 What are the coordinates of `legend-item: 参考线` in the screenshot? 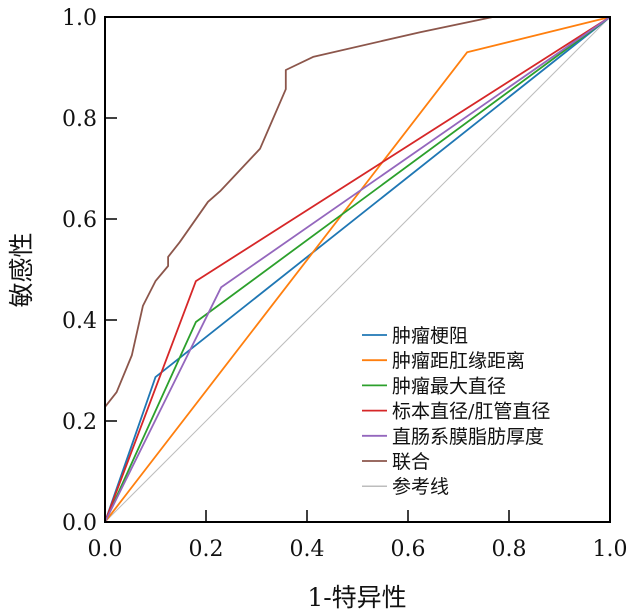 It's located at (405, 487).